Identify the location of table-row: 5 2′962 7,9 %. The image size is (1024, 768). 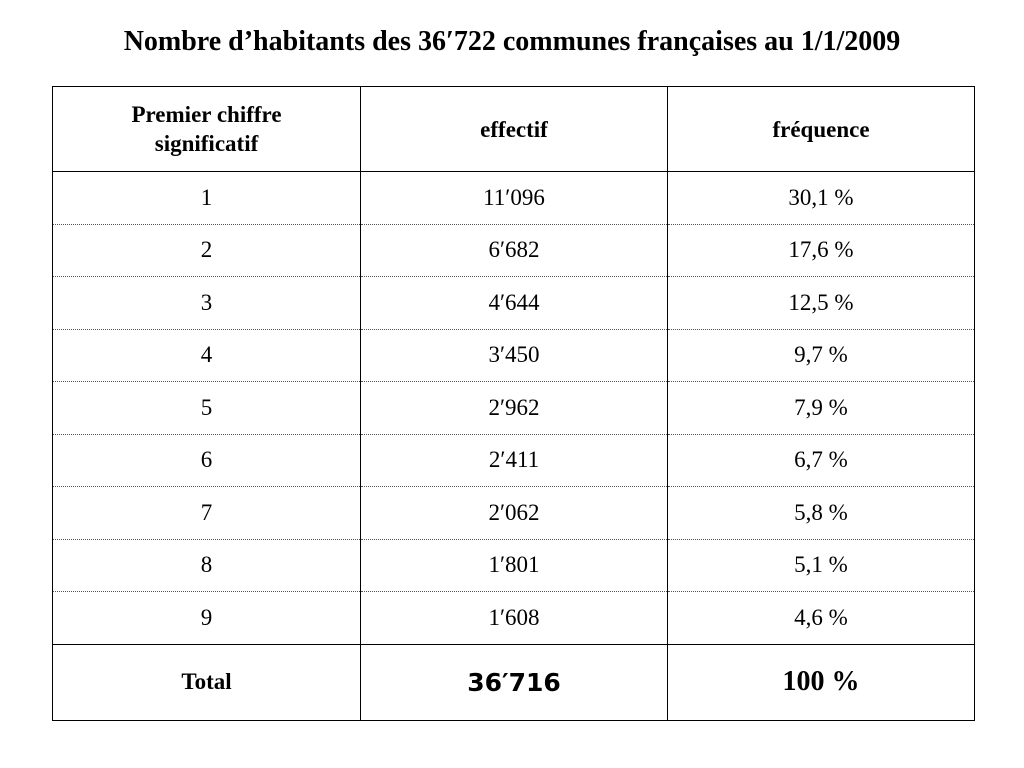
(513, 408).